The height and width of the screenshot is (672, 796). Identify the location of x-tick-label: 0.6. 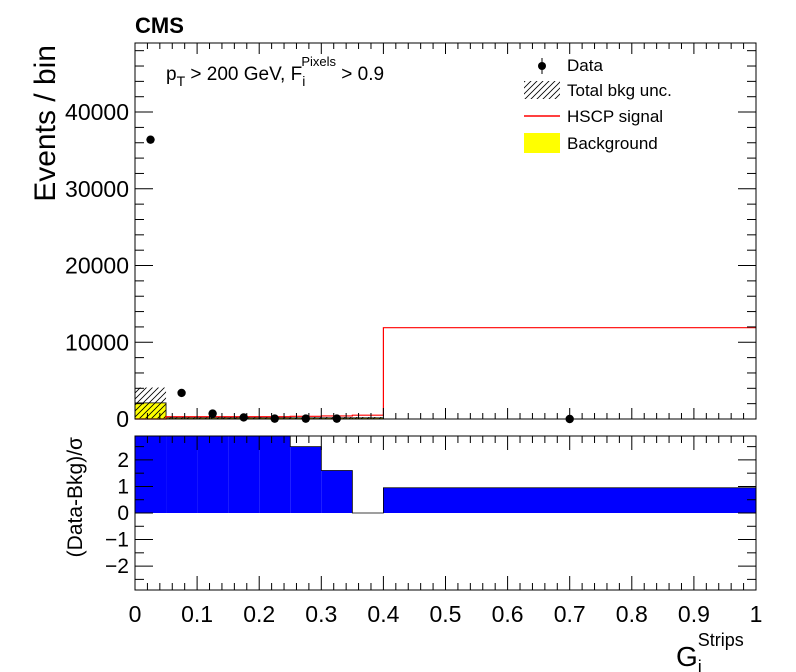
(508, 614).